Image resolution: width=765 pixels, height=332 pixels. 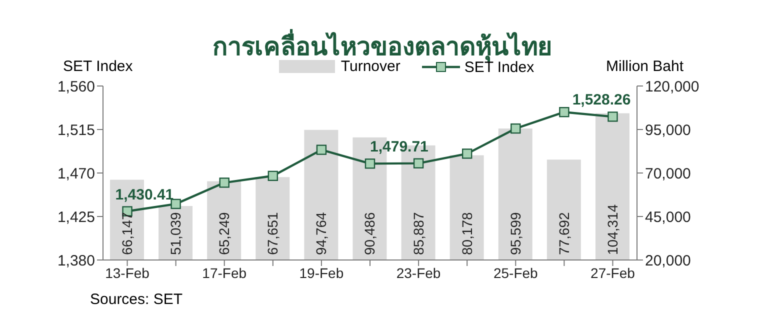 What do you see at coordinates (76, 87) in the screenshot?
I see `y-tick-label: 1,560` at bounding box center [76, 87].